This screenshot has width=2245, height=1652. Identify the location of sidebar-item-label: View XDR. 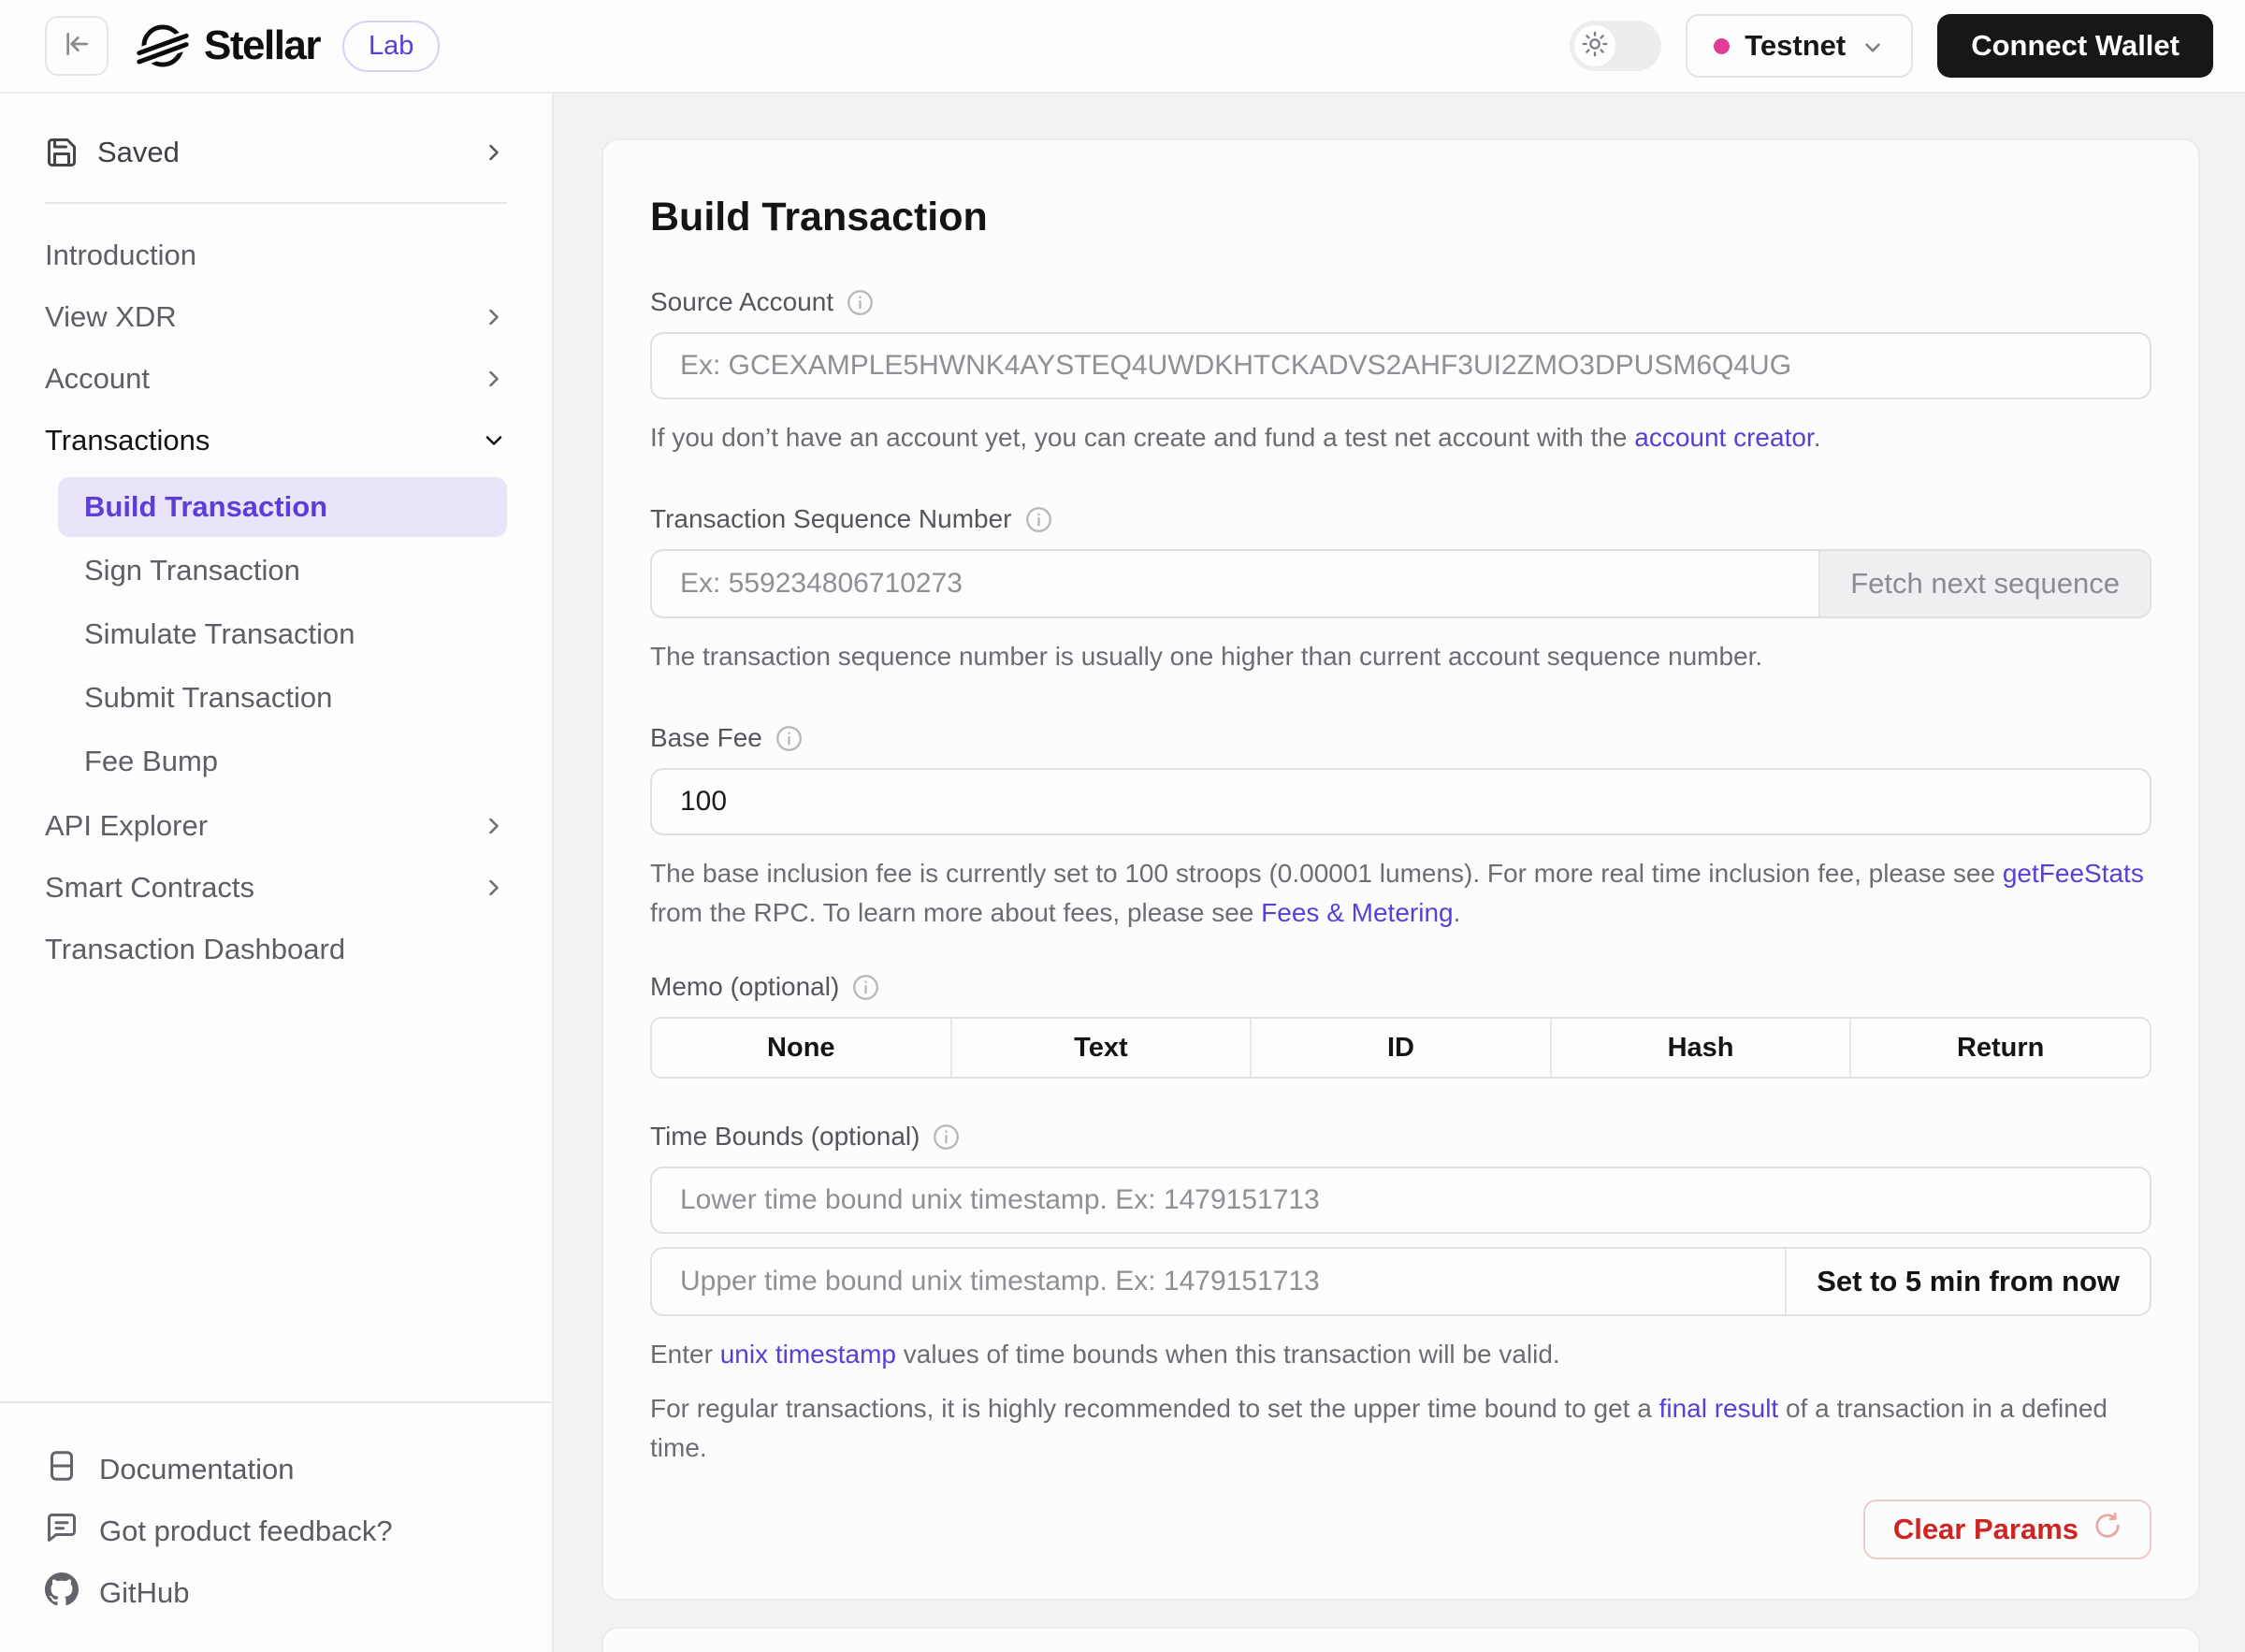
(111, 316).